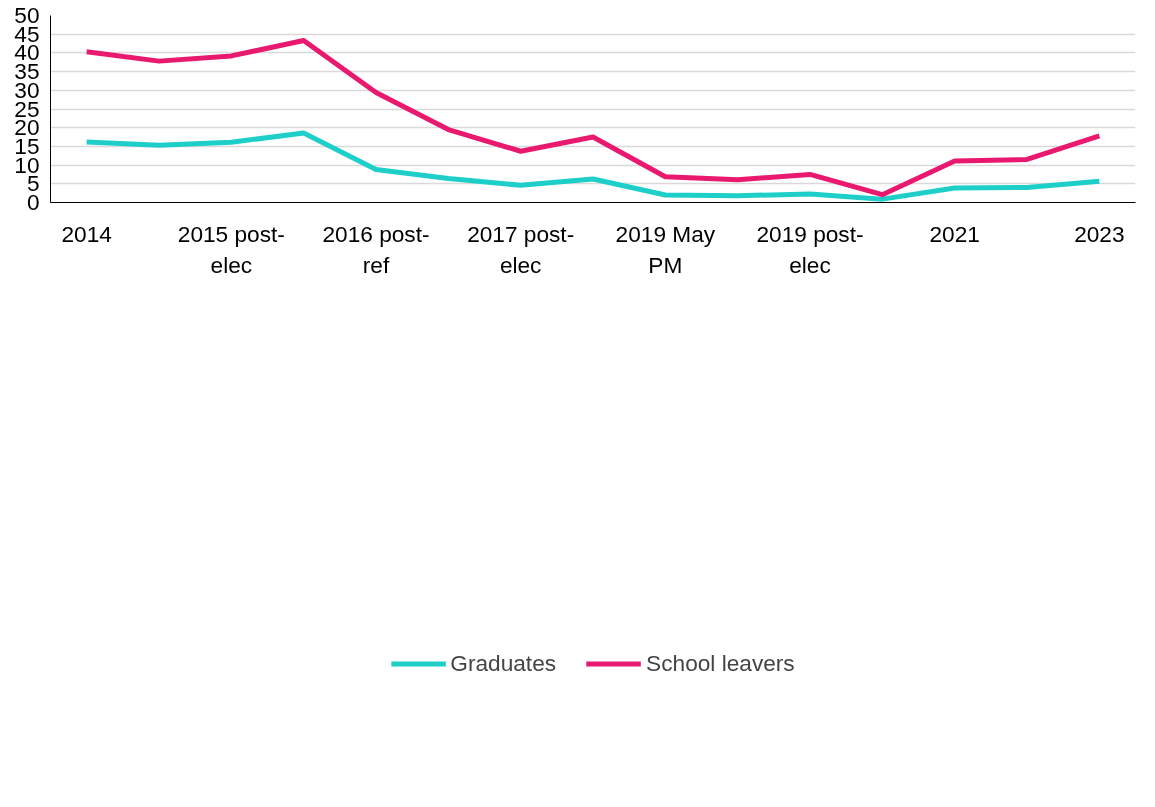 The width and height of the screenshot is (1155, 807). I want to click on x-tick-label: 2014, so click(86, 233).